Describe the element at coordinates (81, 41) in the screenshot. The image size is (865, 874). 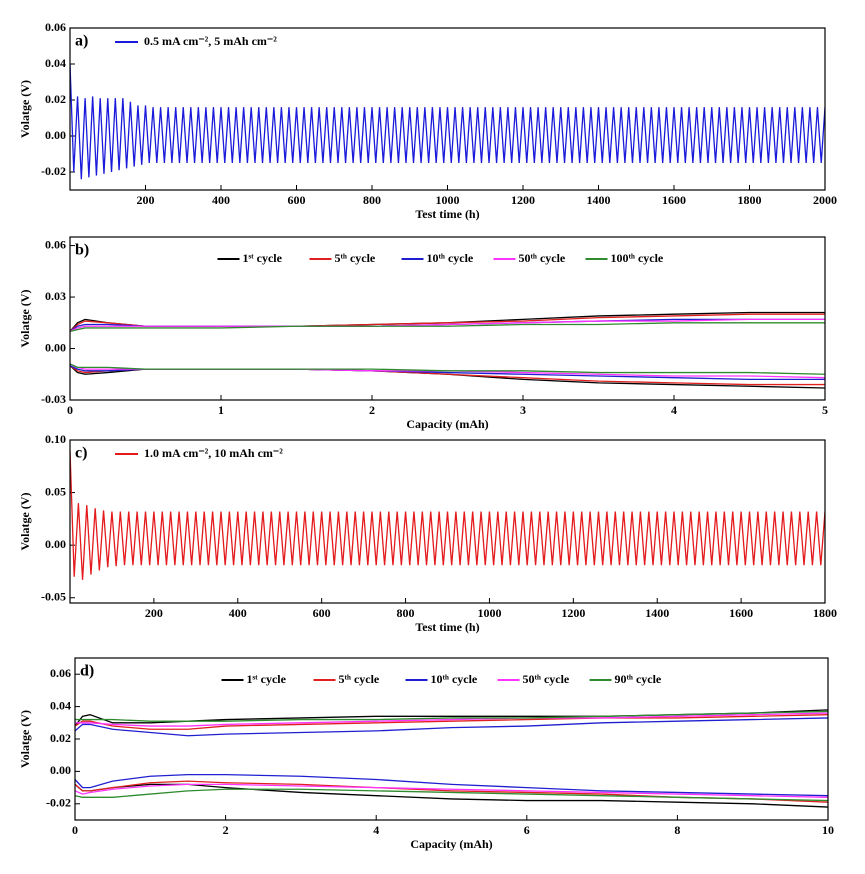
I see `panel-label: a)` at that location.